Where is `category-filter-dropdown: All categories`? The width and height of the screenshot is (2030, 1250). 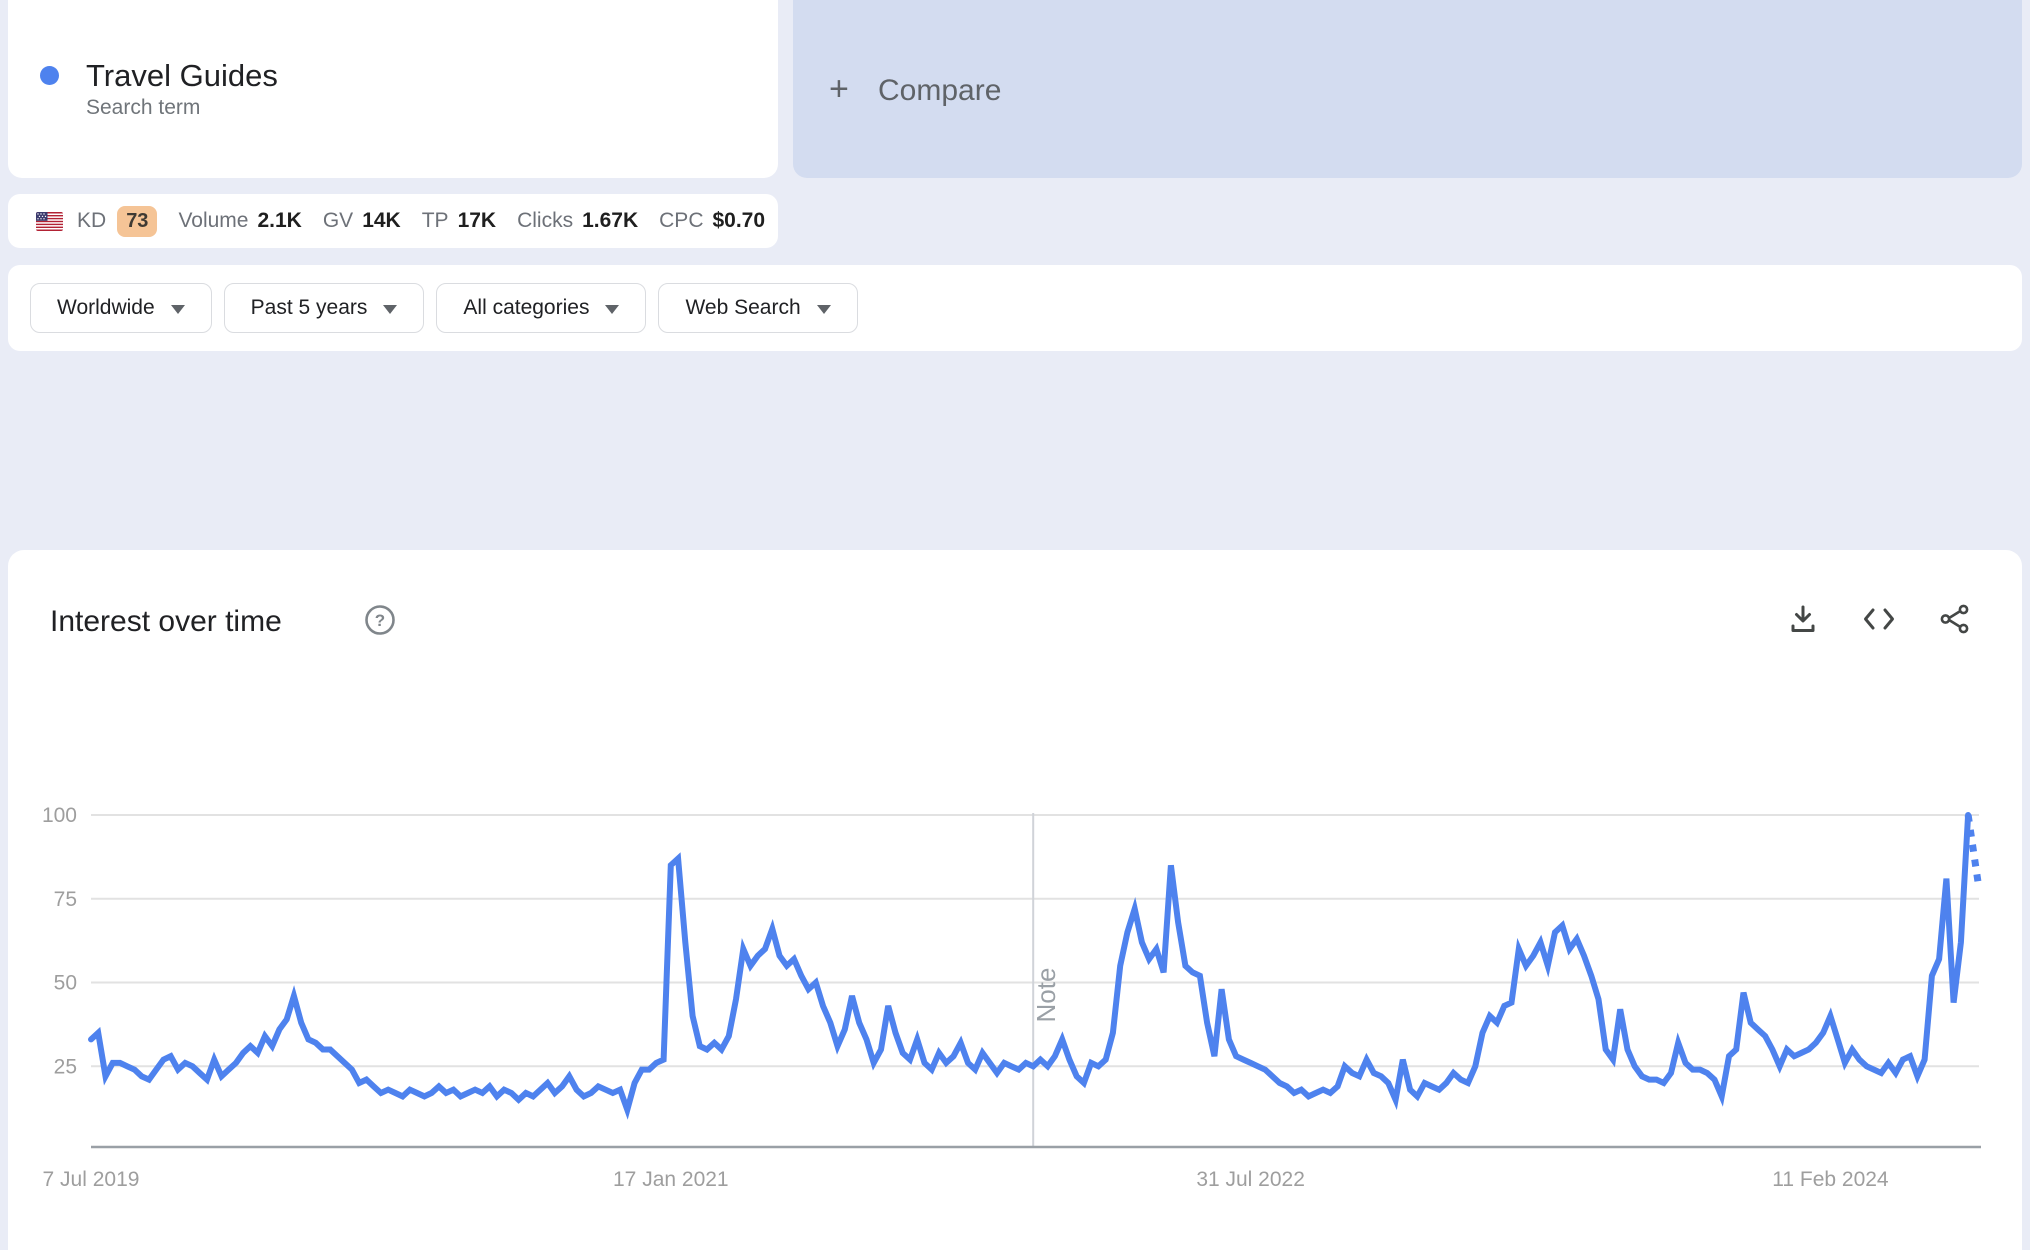
category-filter-dropdown: All categories is located at coordinates (541, 308).